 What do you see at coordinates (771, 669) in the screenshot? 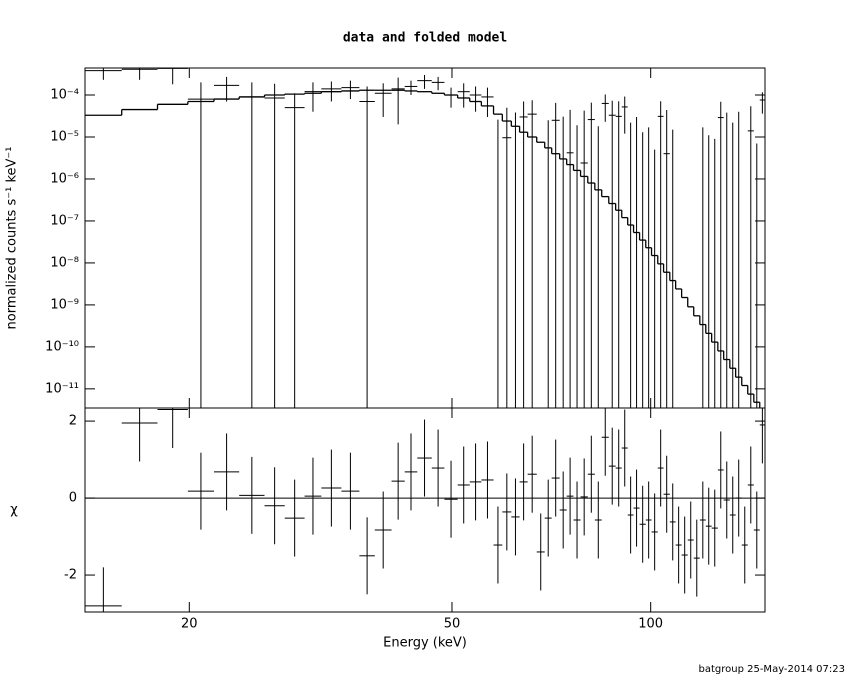
I see `footer: batgroup 25-May-2014 07:23` at bounding box center [771, 669].